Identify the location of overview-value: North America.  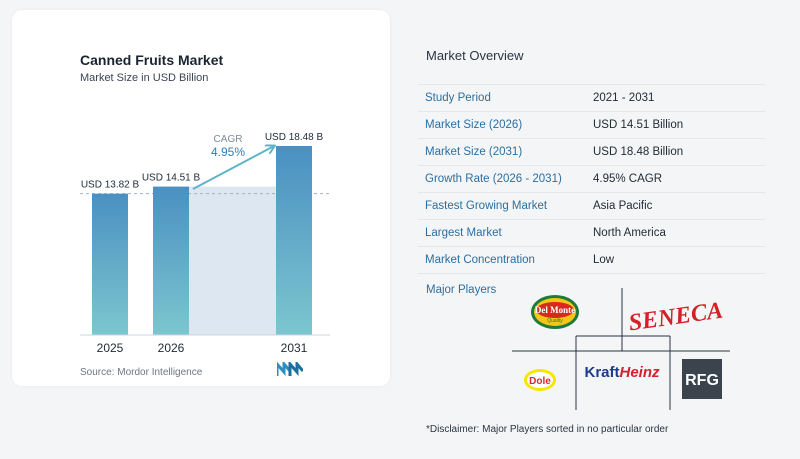
(629, 233).